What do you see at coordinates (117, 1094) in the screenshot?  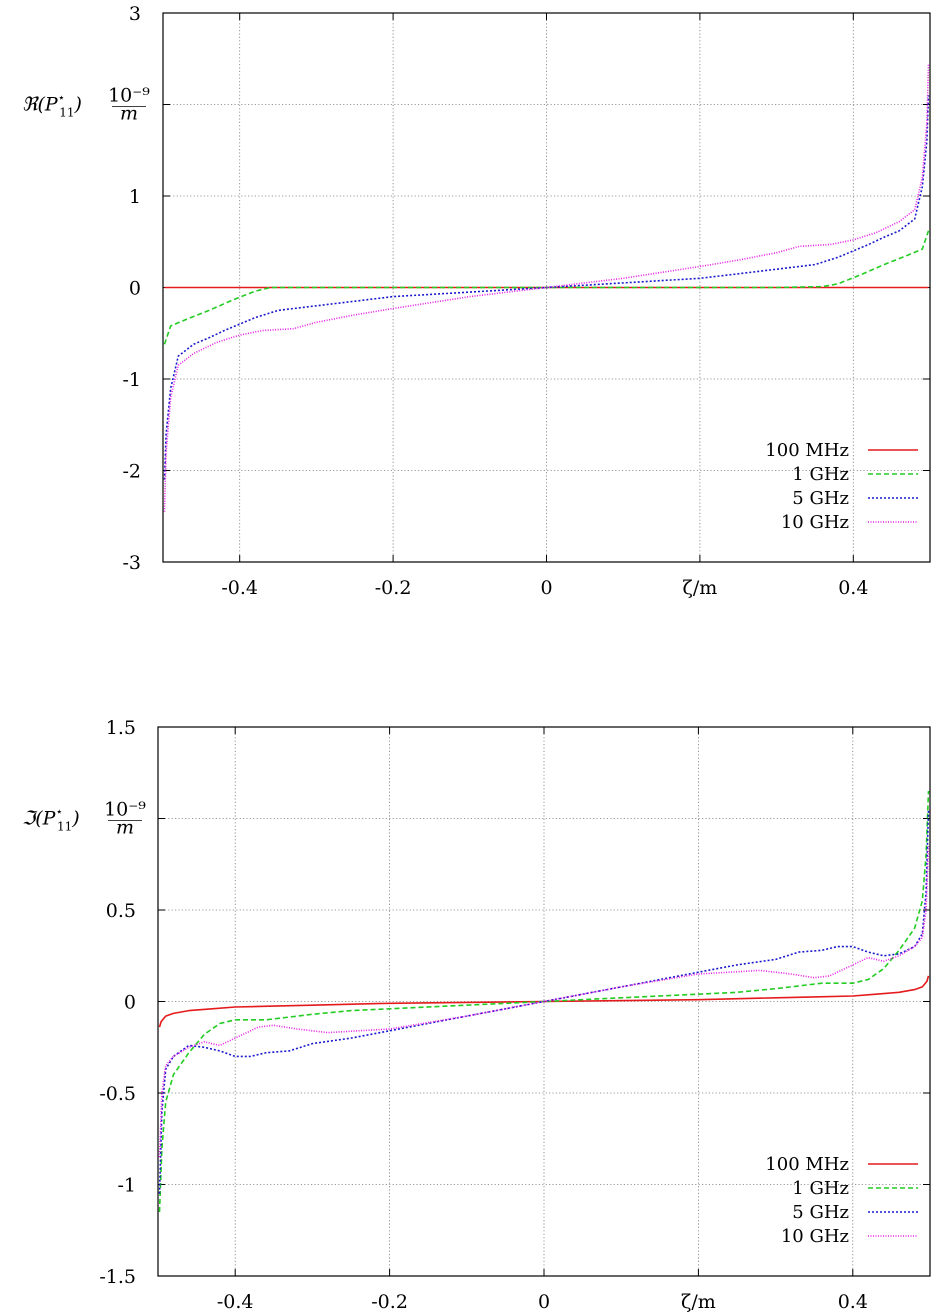 I see `y-tick-label: -0.5` at bounding box center [117, 1094].